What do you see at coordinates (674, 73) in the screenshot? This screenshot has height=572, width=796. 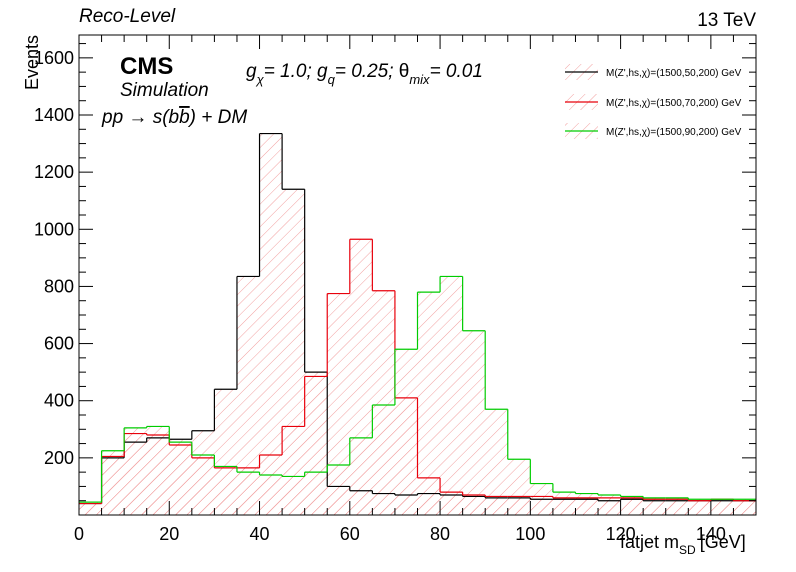 I see `legend-entry-label: M(Z',hs,χ)=(1500,50,200) GeV` at bounding box center [674, 73].